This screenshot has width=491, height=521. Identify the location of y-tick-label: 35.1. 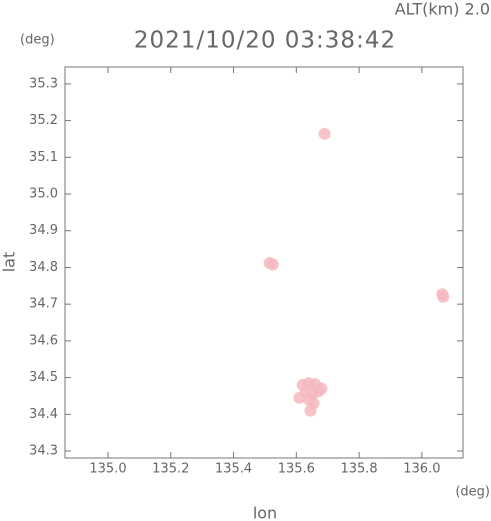
(43, 157).